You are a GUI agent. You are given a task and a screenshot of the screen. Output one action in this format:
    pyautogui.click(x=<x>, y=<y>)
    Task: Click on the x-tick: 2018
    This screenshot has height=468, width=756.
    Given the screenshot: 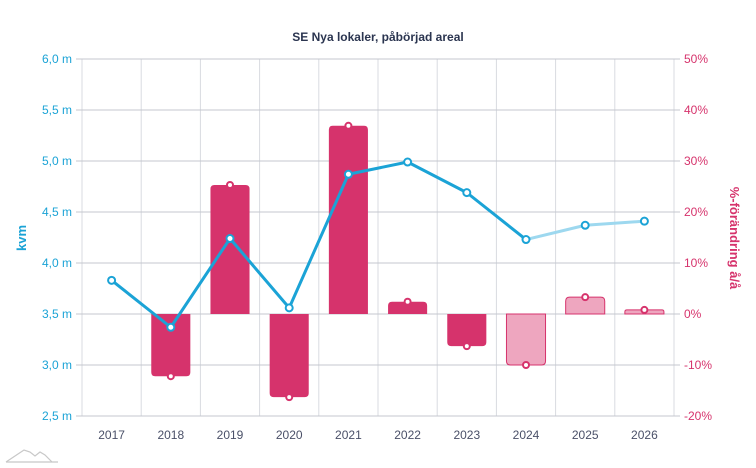 What is the action you would take?
    pyautogui.click(x=170, y=435)
    